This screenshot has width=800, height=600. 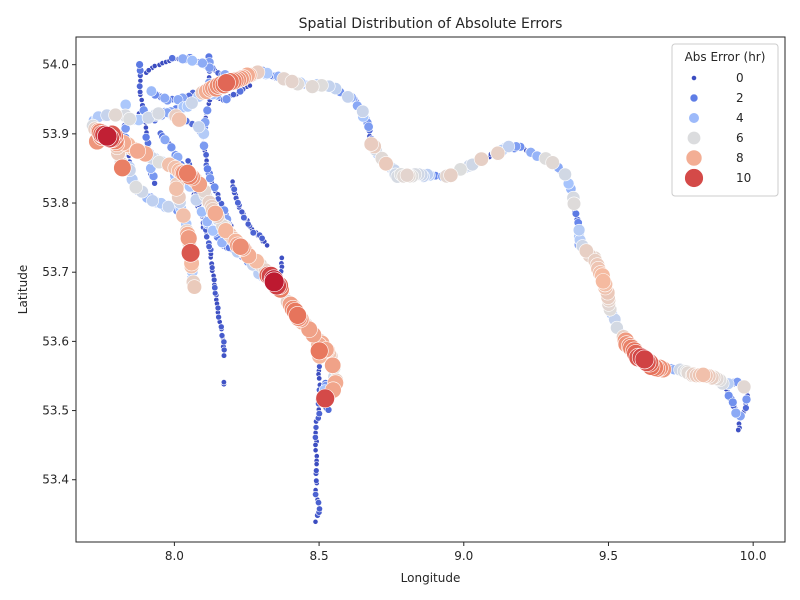 What do you see at coordinates (740, 138) in the screenshot?
I see `legend-label: 6` at bounding box center [740, 138].